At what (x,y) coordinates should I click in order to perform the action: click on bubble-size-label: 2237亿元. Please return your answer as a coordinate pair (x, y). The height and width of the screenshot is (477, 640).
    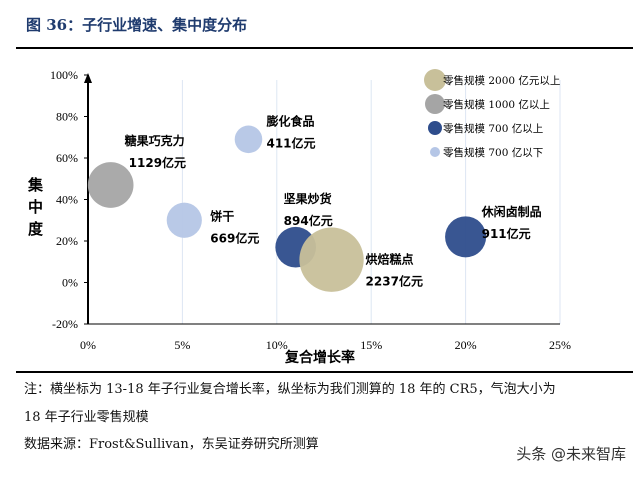
    Looking at the image, I should click on (394, 281).